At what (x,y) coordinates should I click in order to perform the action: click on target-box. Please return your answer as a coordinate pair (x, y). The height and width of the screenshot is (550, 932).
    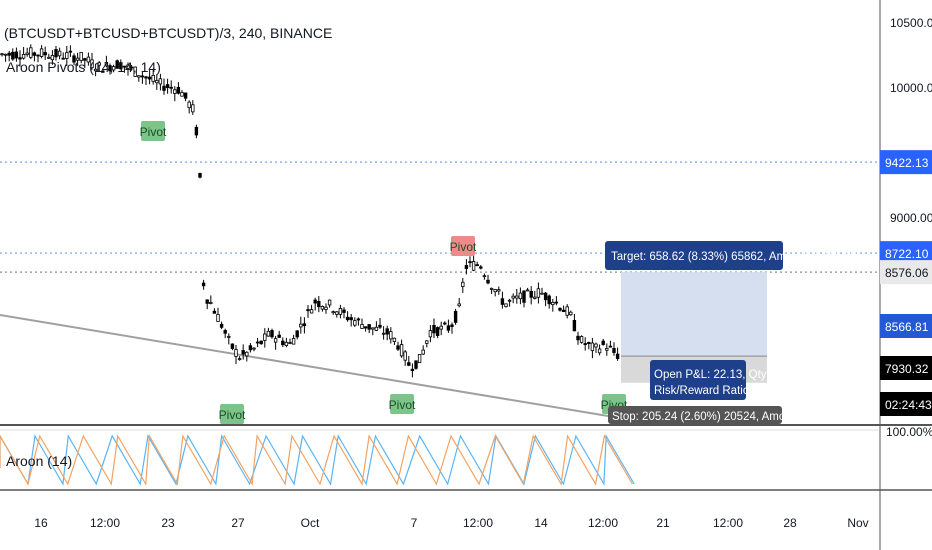
    Looking at the image, I should click on (694, 255).